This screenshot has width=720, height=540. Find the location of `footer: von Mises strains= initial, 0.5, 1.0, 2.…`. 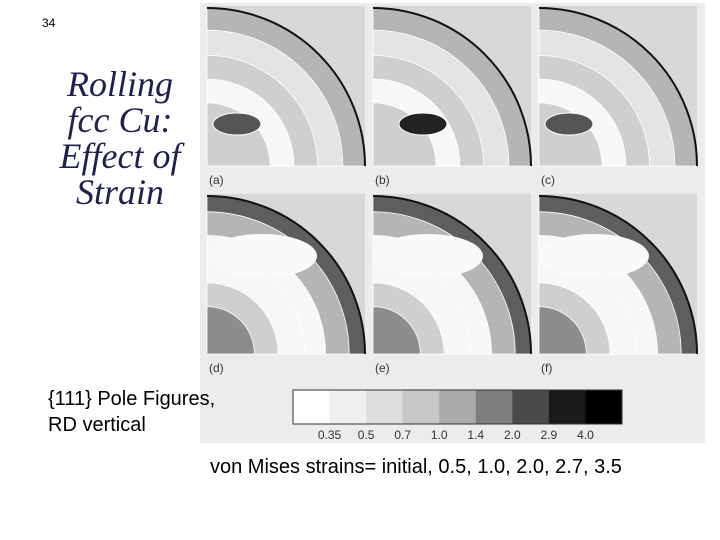

footer: von Mises strains= initial, 0.5, 1.0, 2.… is located at coordinates (416, 467).